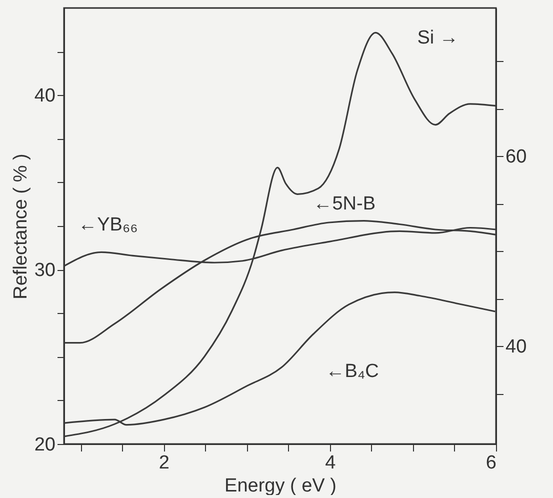 The image size is (553, 498). I want to click on x-tick-label: 4, so click(330, 463).